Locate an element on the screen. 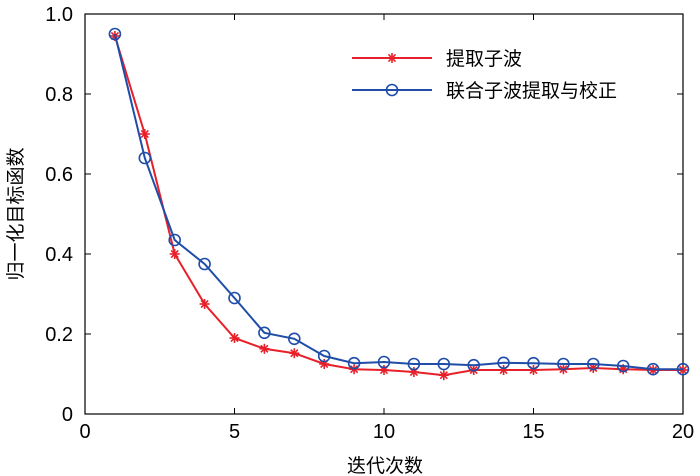 The height and width of the screenshot is (476, 700). y-tick-label: 1.0 is located at coordinates (59, 15).